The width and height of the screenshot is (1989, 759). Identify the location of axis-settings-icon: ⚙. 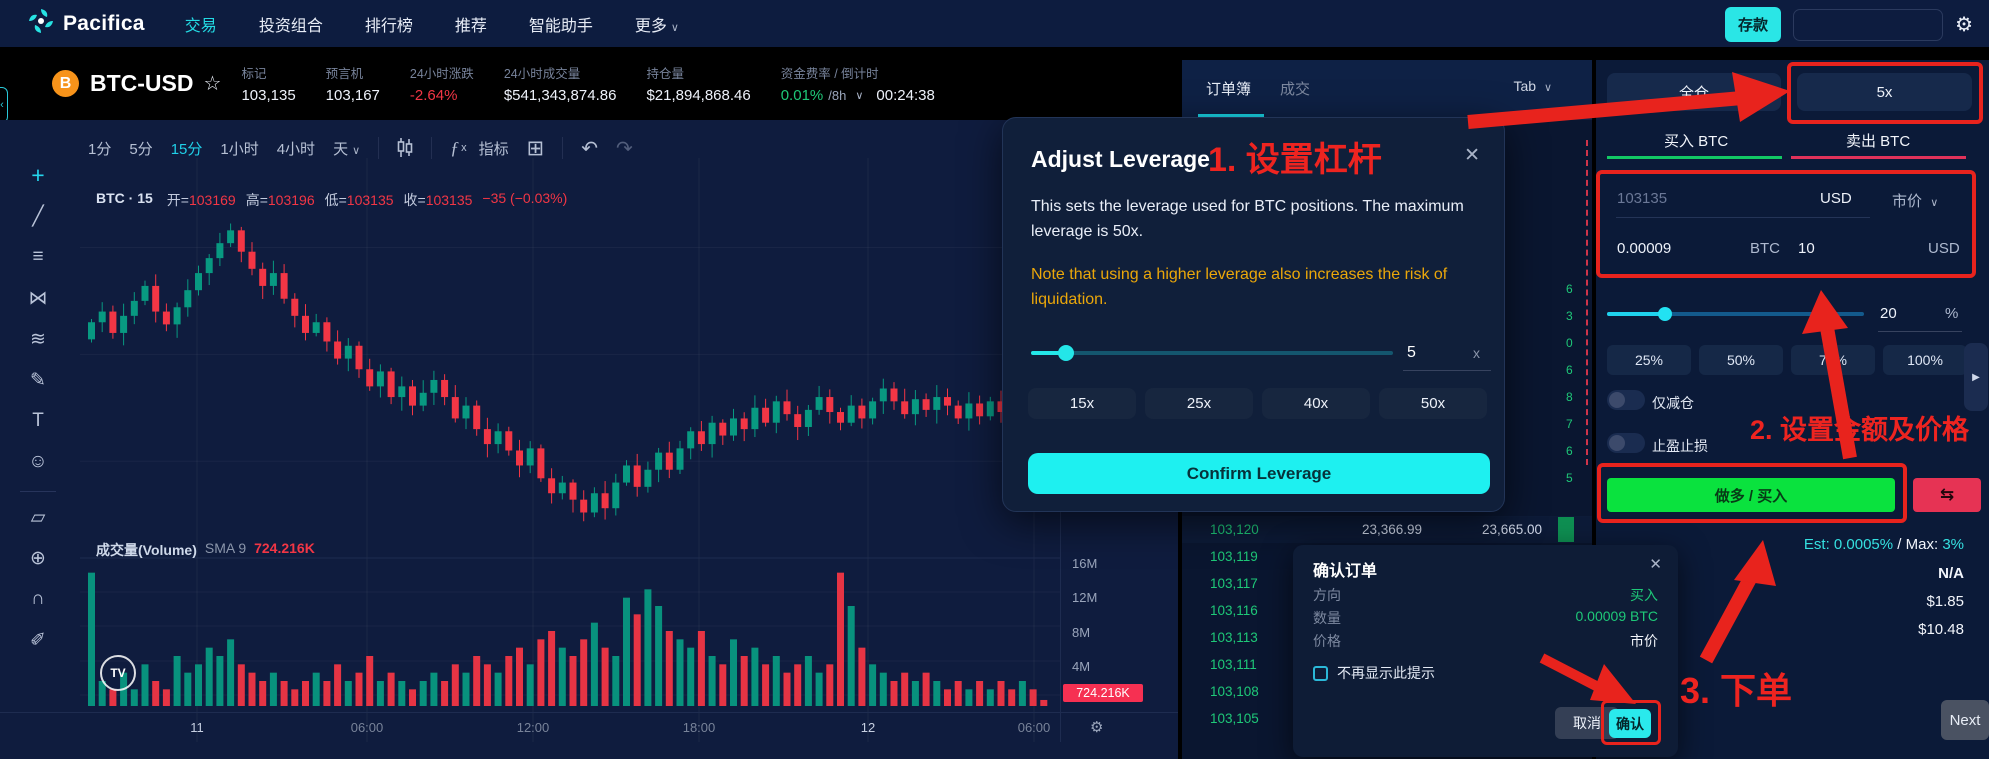
(1097, 727).